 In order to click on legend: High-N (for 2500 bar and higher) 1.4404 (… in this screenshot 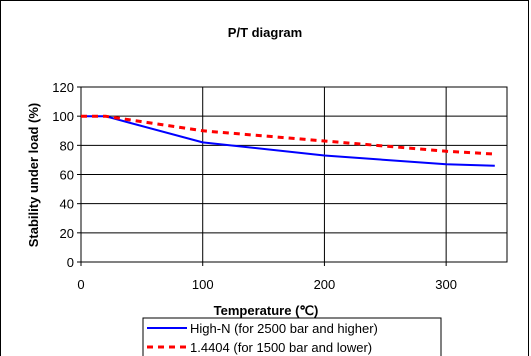, I will do `click(292, 336)`.